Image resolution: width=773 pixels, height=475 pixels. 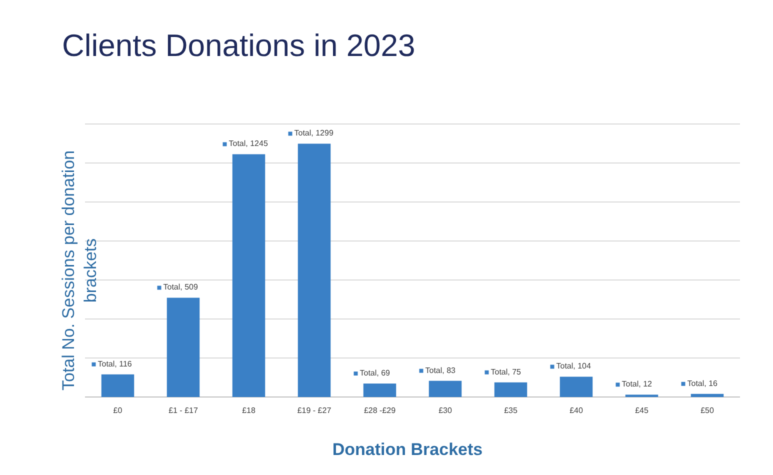 What do you see at coordinates (118, 410) in the screenshot?
I see `x-tick-label: £0` at bounding box center [118, 410].